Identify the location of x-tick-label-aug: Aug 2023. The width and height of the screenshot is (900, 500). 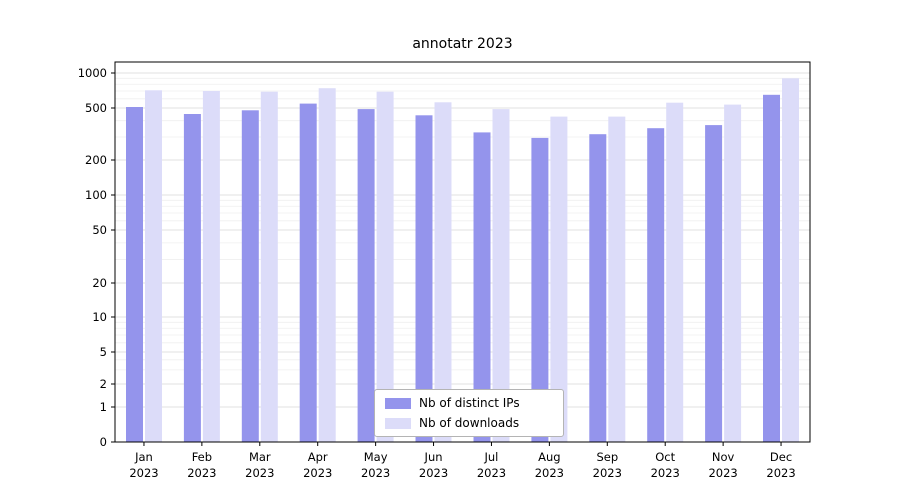
(549, 465).